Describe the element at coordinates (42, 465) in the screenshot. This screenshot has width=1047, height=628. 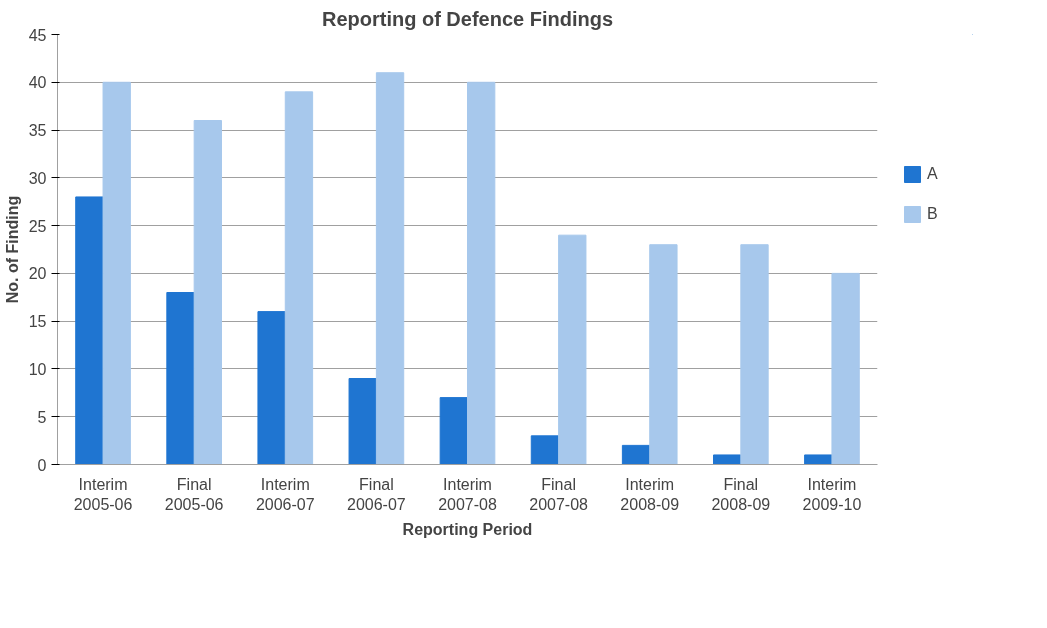
I see `y-tick-label: 0` at that location.